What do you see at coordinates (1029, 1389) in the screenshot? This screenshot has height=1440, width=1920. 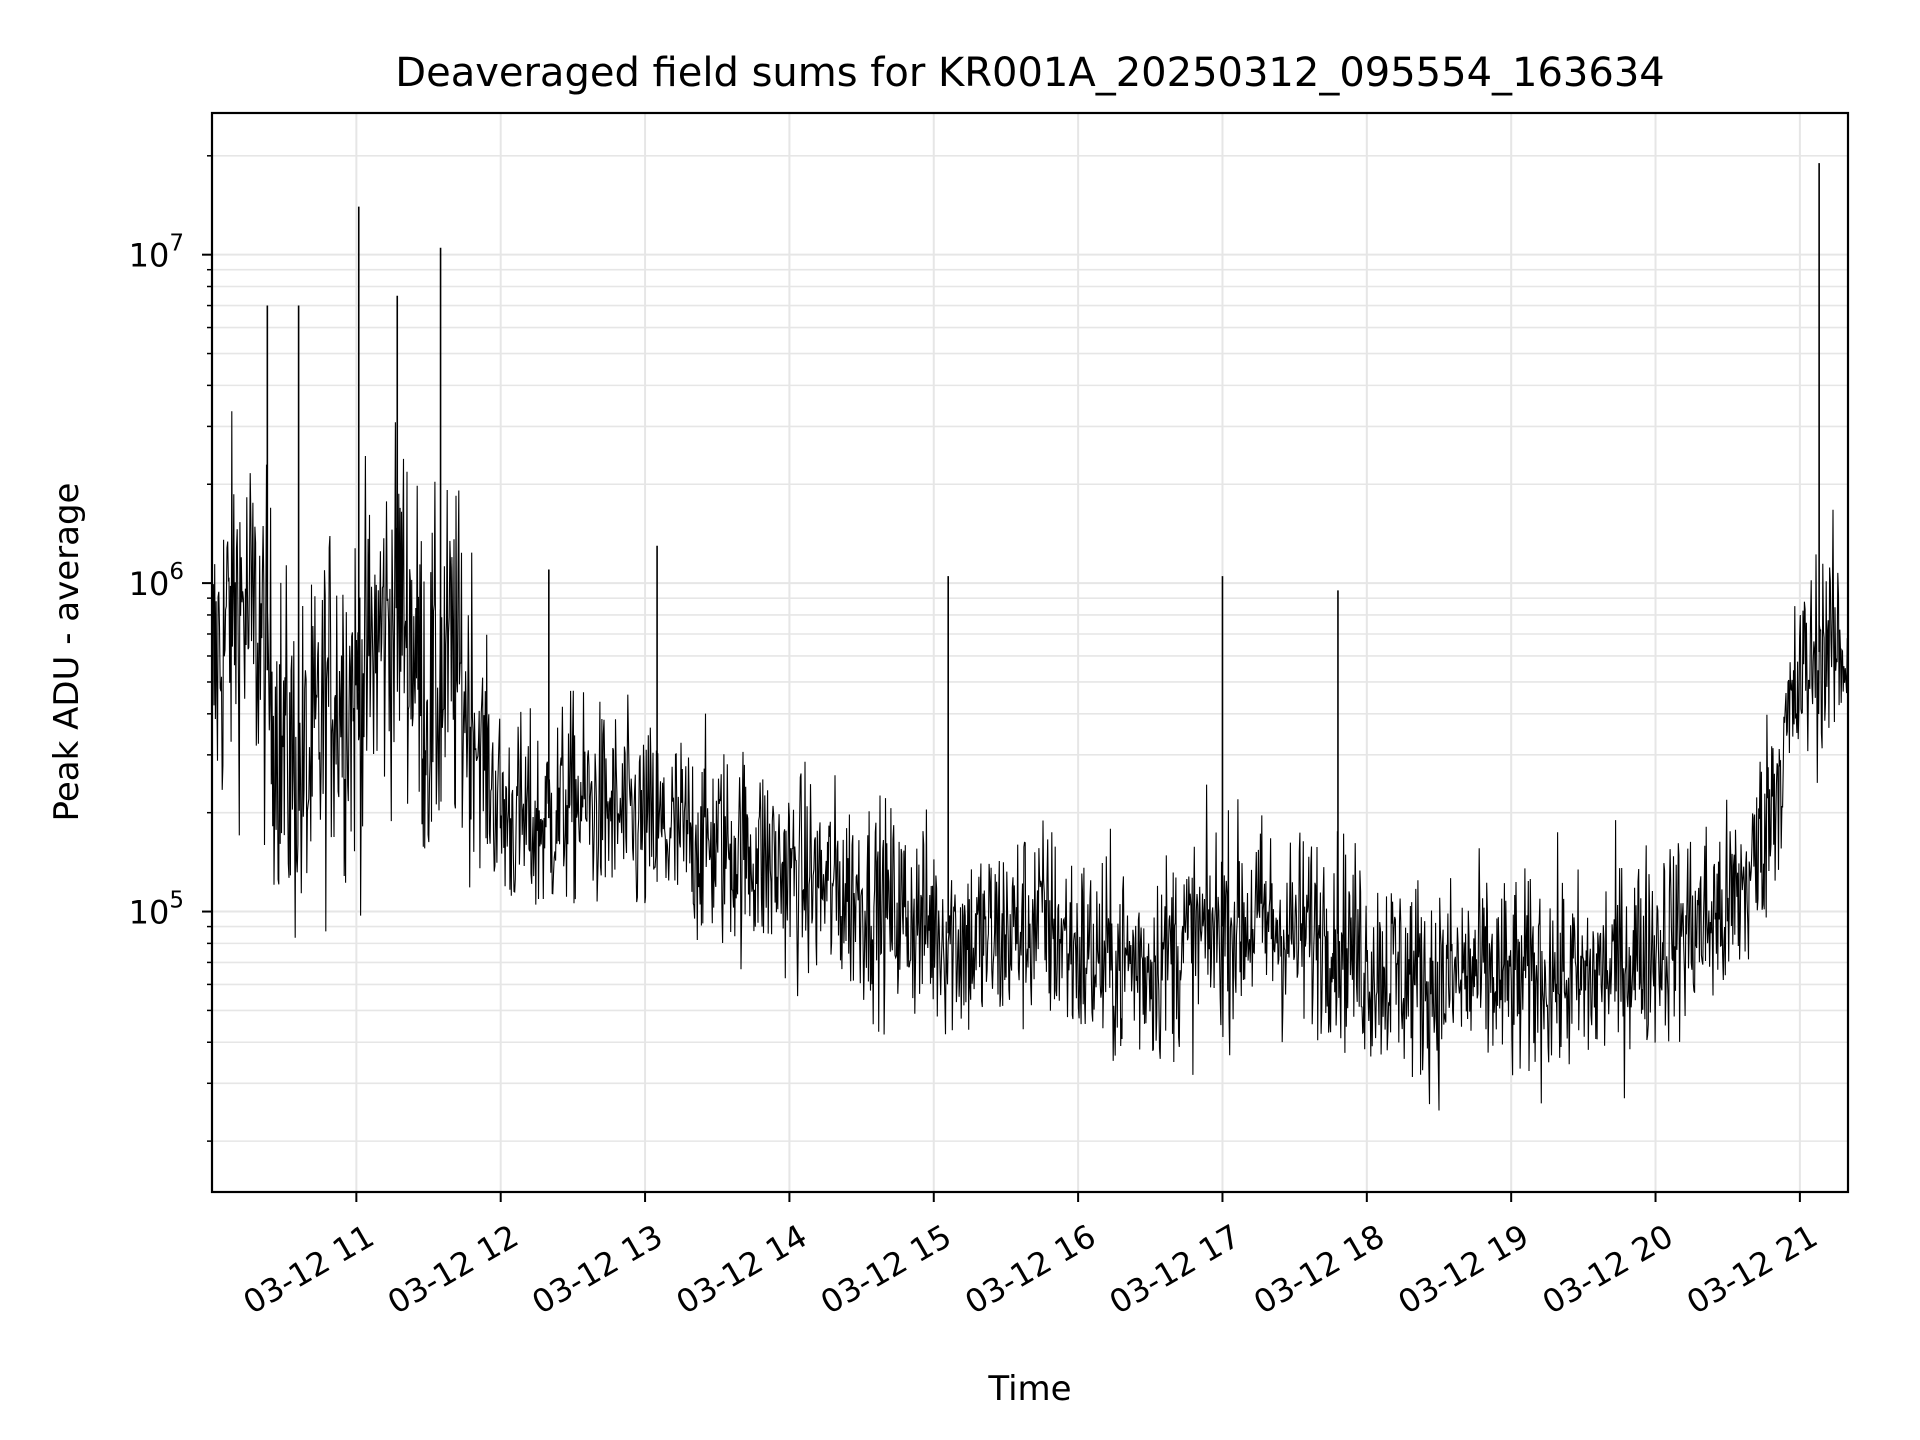 I see `x-axis-label: Time` at bounding box center [1029, 1389].